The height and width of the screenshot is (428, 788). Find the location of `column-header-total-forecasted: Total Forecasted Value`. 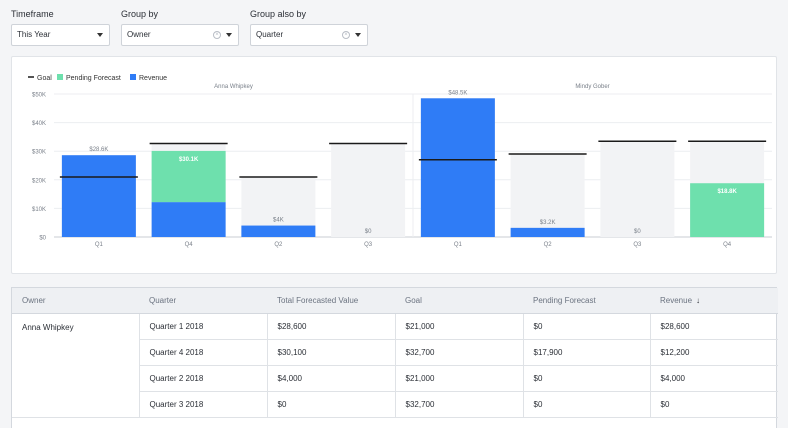

column-header-total-forecasted: Total Forecasted Value is located at coordinates (331, 301).